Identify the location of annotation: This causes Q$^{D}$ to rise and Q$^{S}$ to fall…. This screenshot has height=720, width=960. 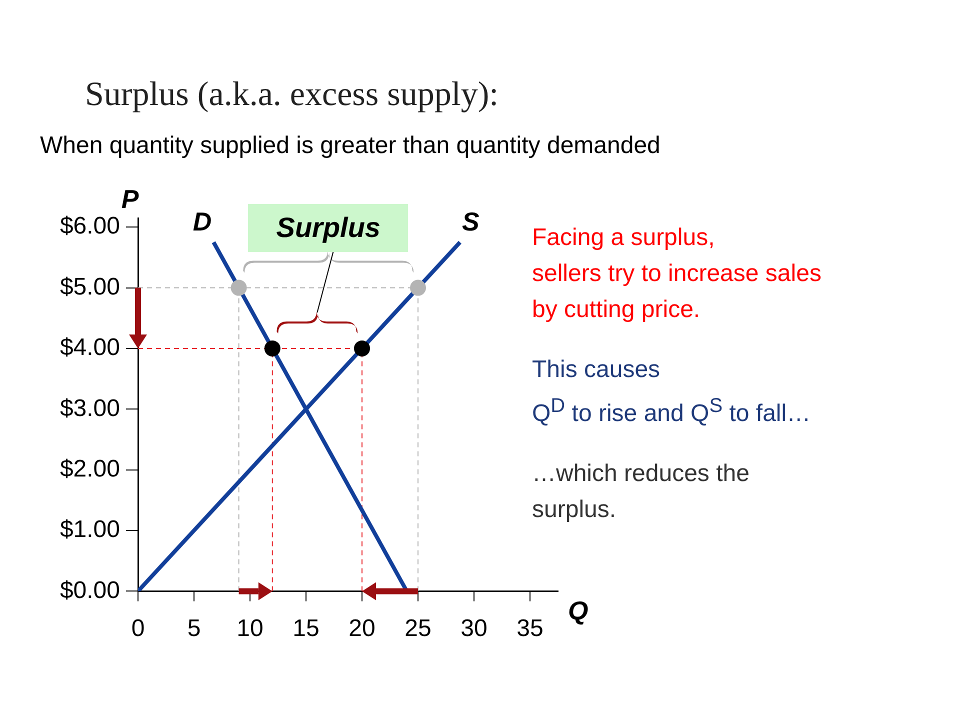
(672, 392).